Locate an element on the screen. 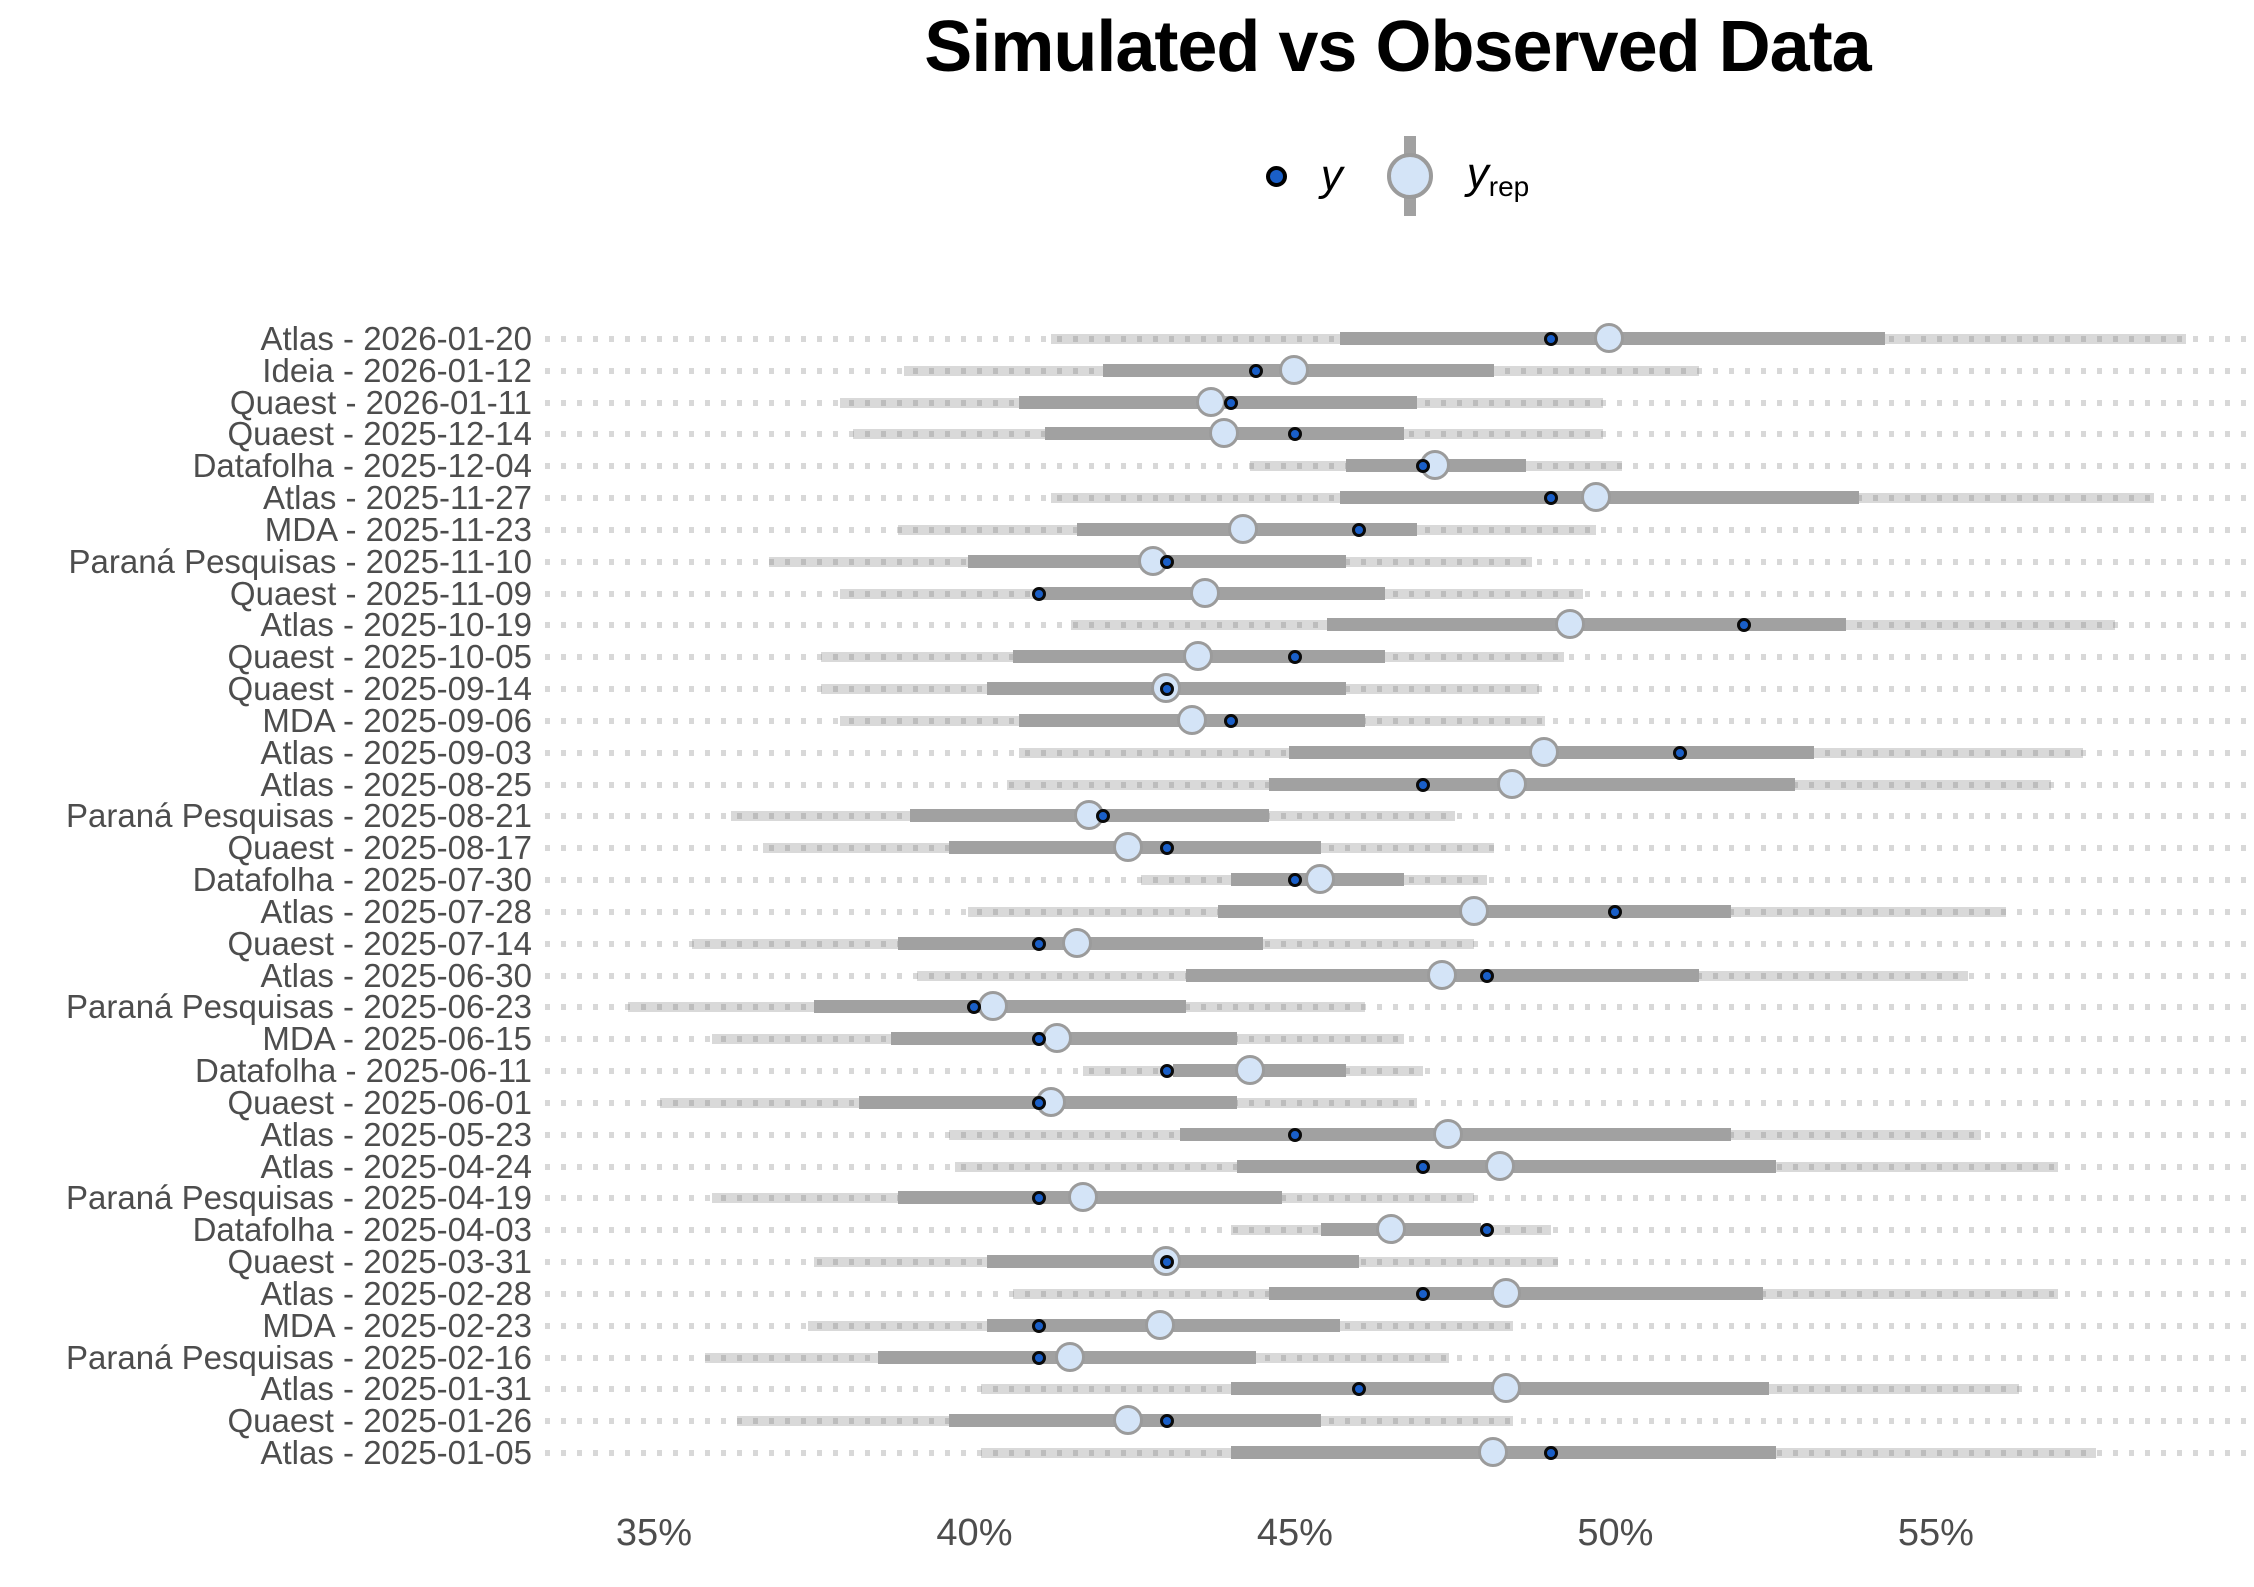  y-axis-label: Atlas - 2025-04-24 is located at coordinates (396, 1166).